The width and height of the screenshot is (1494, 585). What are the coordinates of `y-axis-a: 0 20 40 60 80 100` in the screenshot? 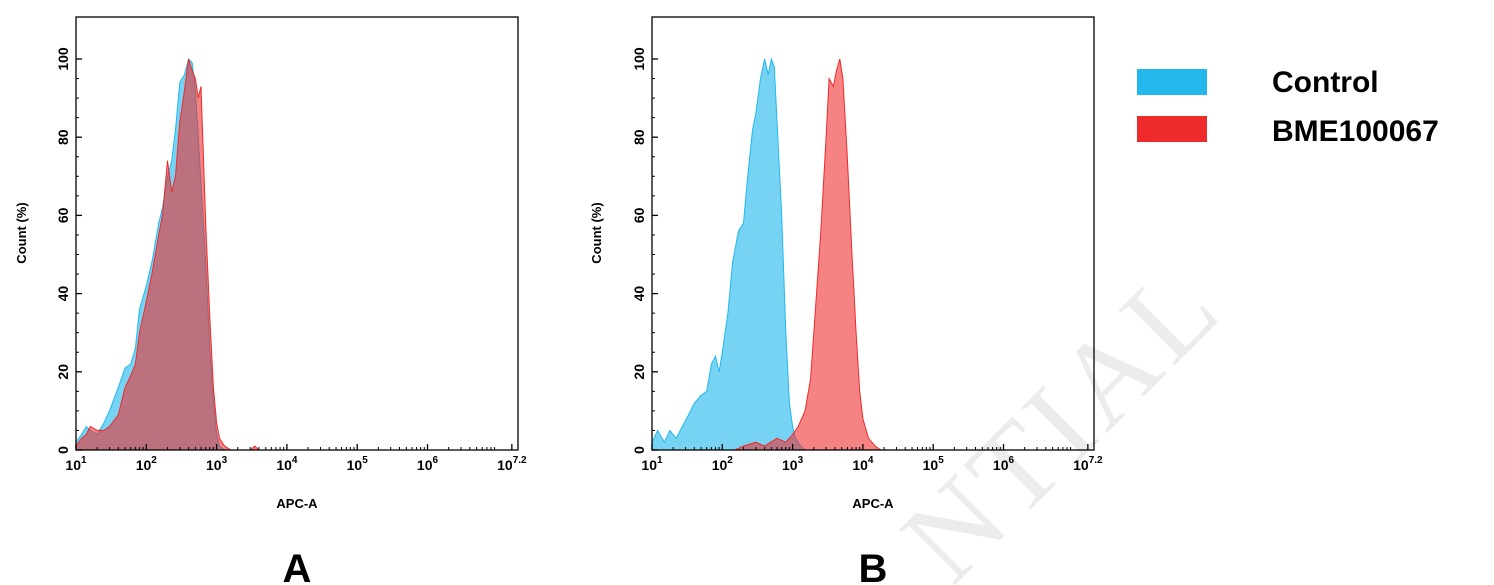 It's located at (68, 250).